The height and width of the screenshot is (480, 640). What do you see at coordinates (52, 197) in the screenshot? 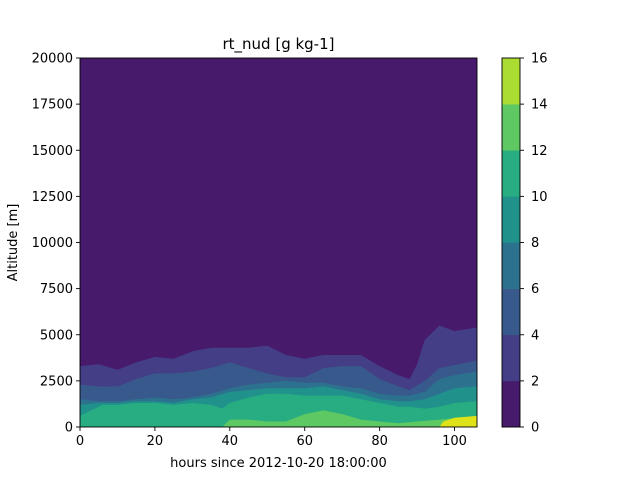
I see `y-tick-label: 12500` at bounding box center [52, 197].